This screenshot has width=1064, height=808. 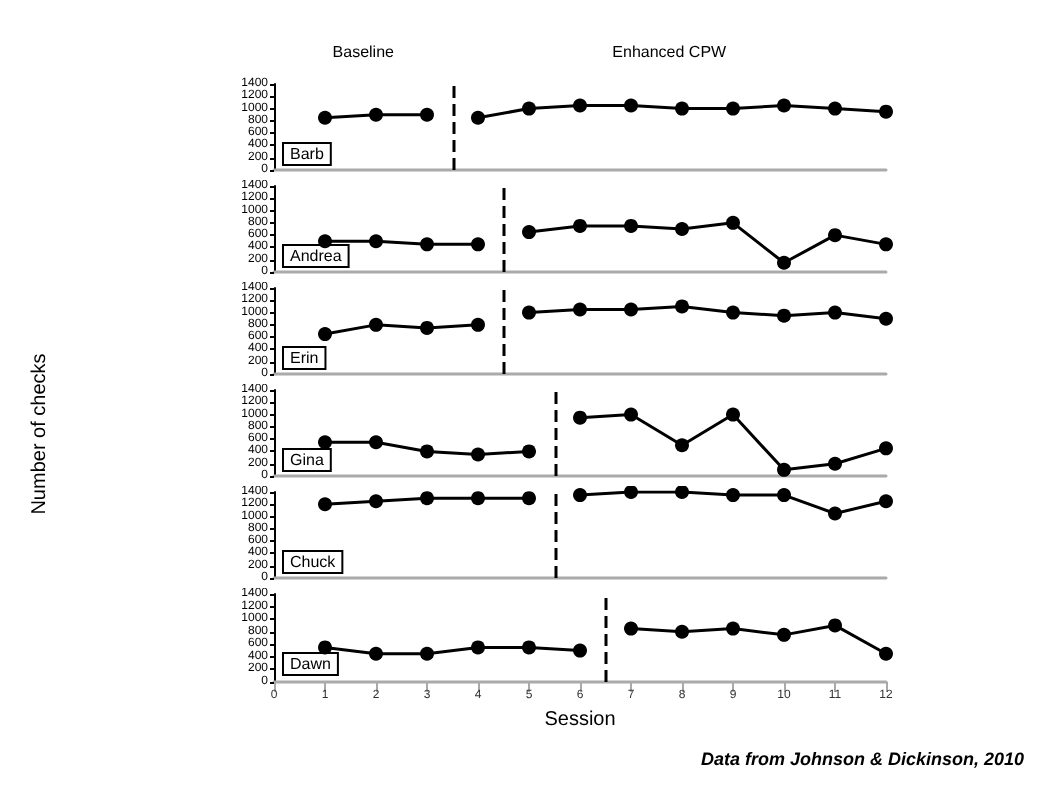 What do you see at coordinates (316, 256) in the screenshot?
I see `annotation: Andrea` at bounding box center [316, 256].